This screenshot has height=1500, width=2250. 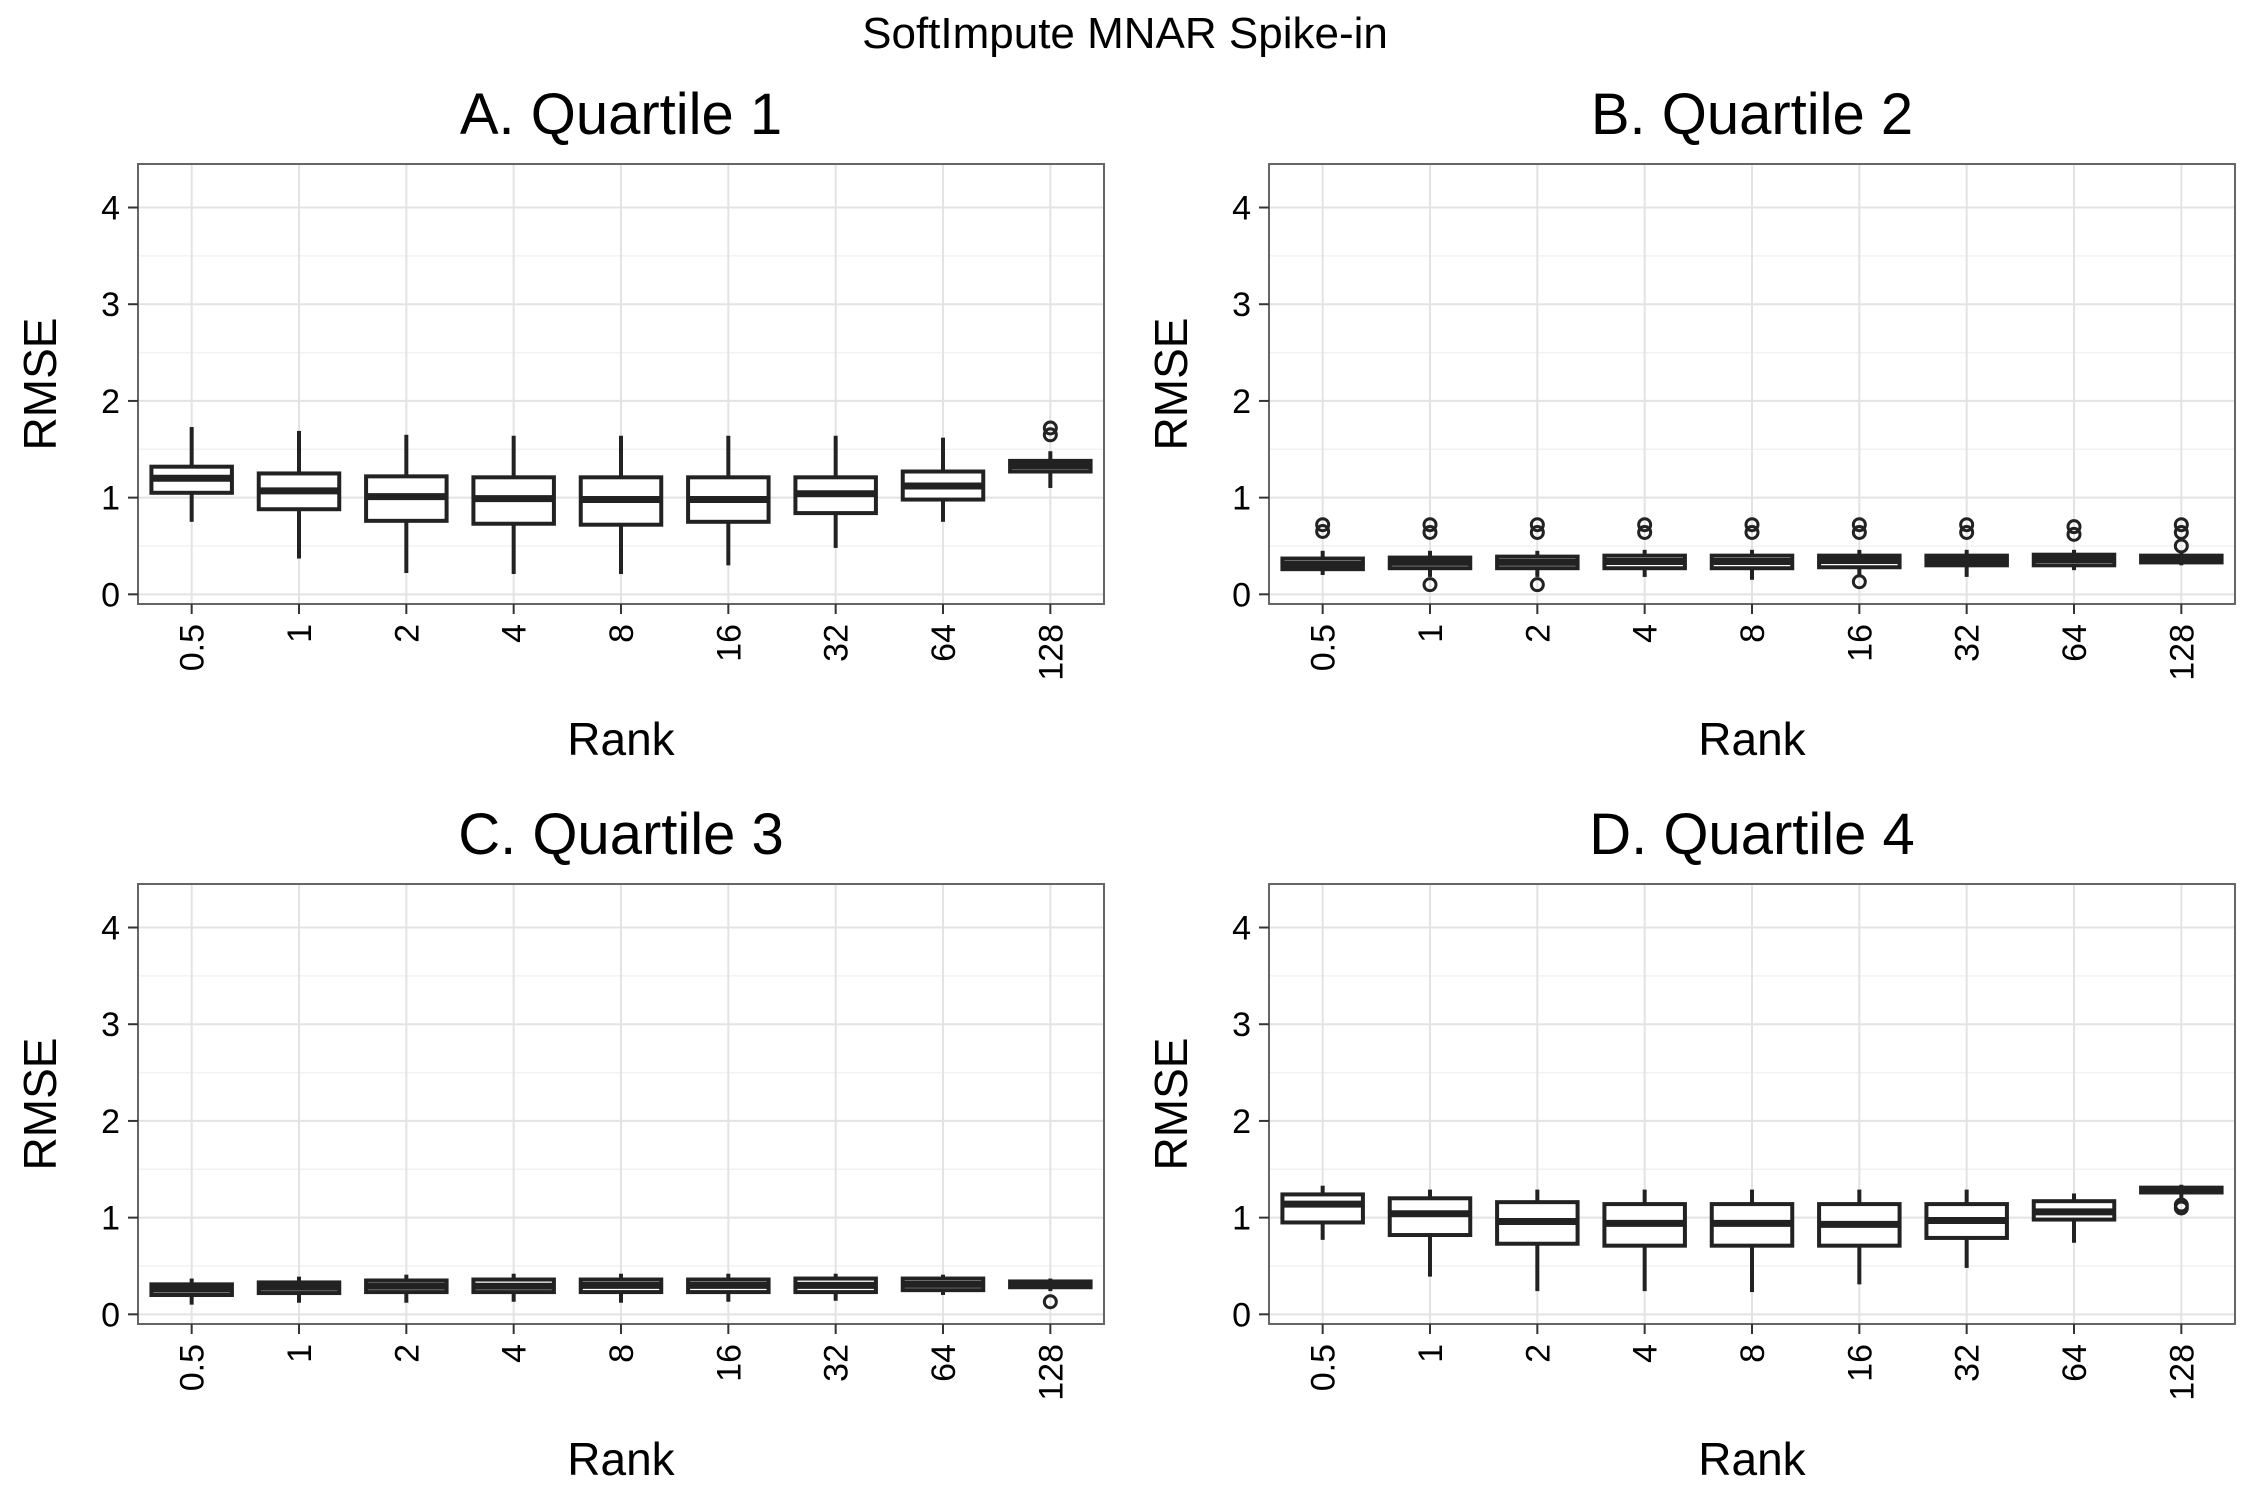 I want to click on iqr-box, so click(x=1322, y=1208).